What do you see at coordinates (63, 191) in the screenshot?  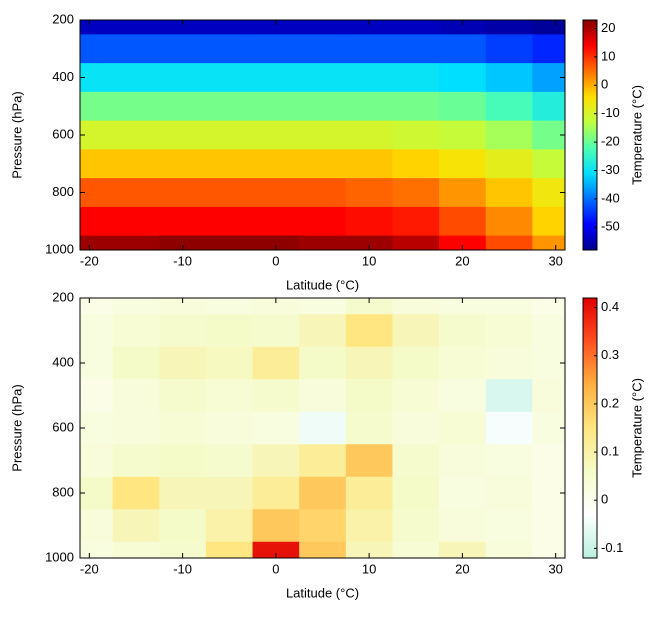 I see `y-tick-label: 800` at bounding box center [63, 191].